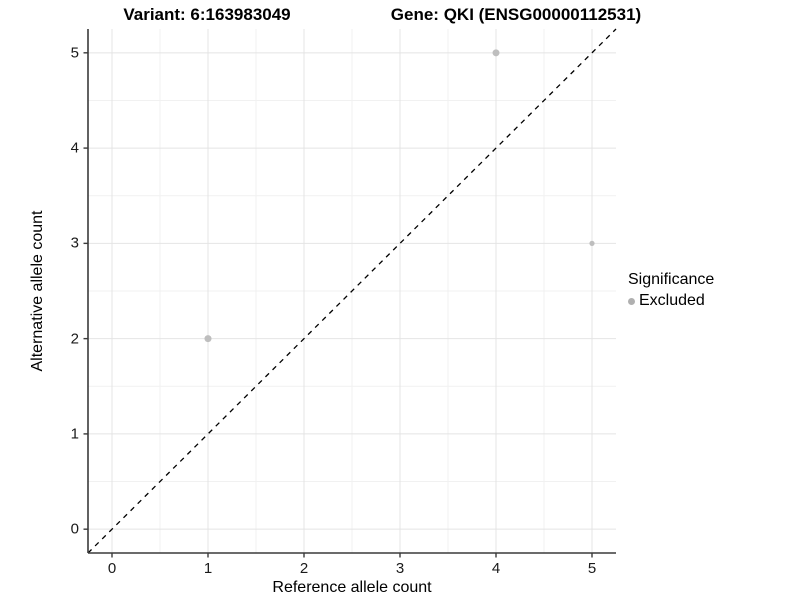  Describe the element at coordinates (74, 148) in the screenshot. I see `y-tick-label: 4` at that location.